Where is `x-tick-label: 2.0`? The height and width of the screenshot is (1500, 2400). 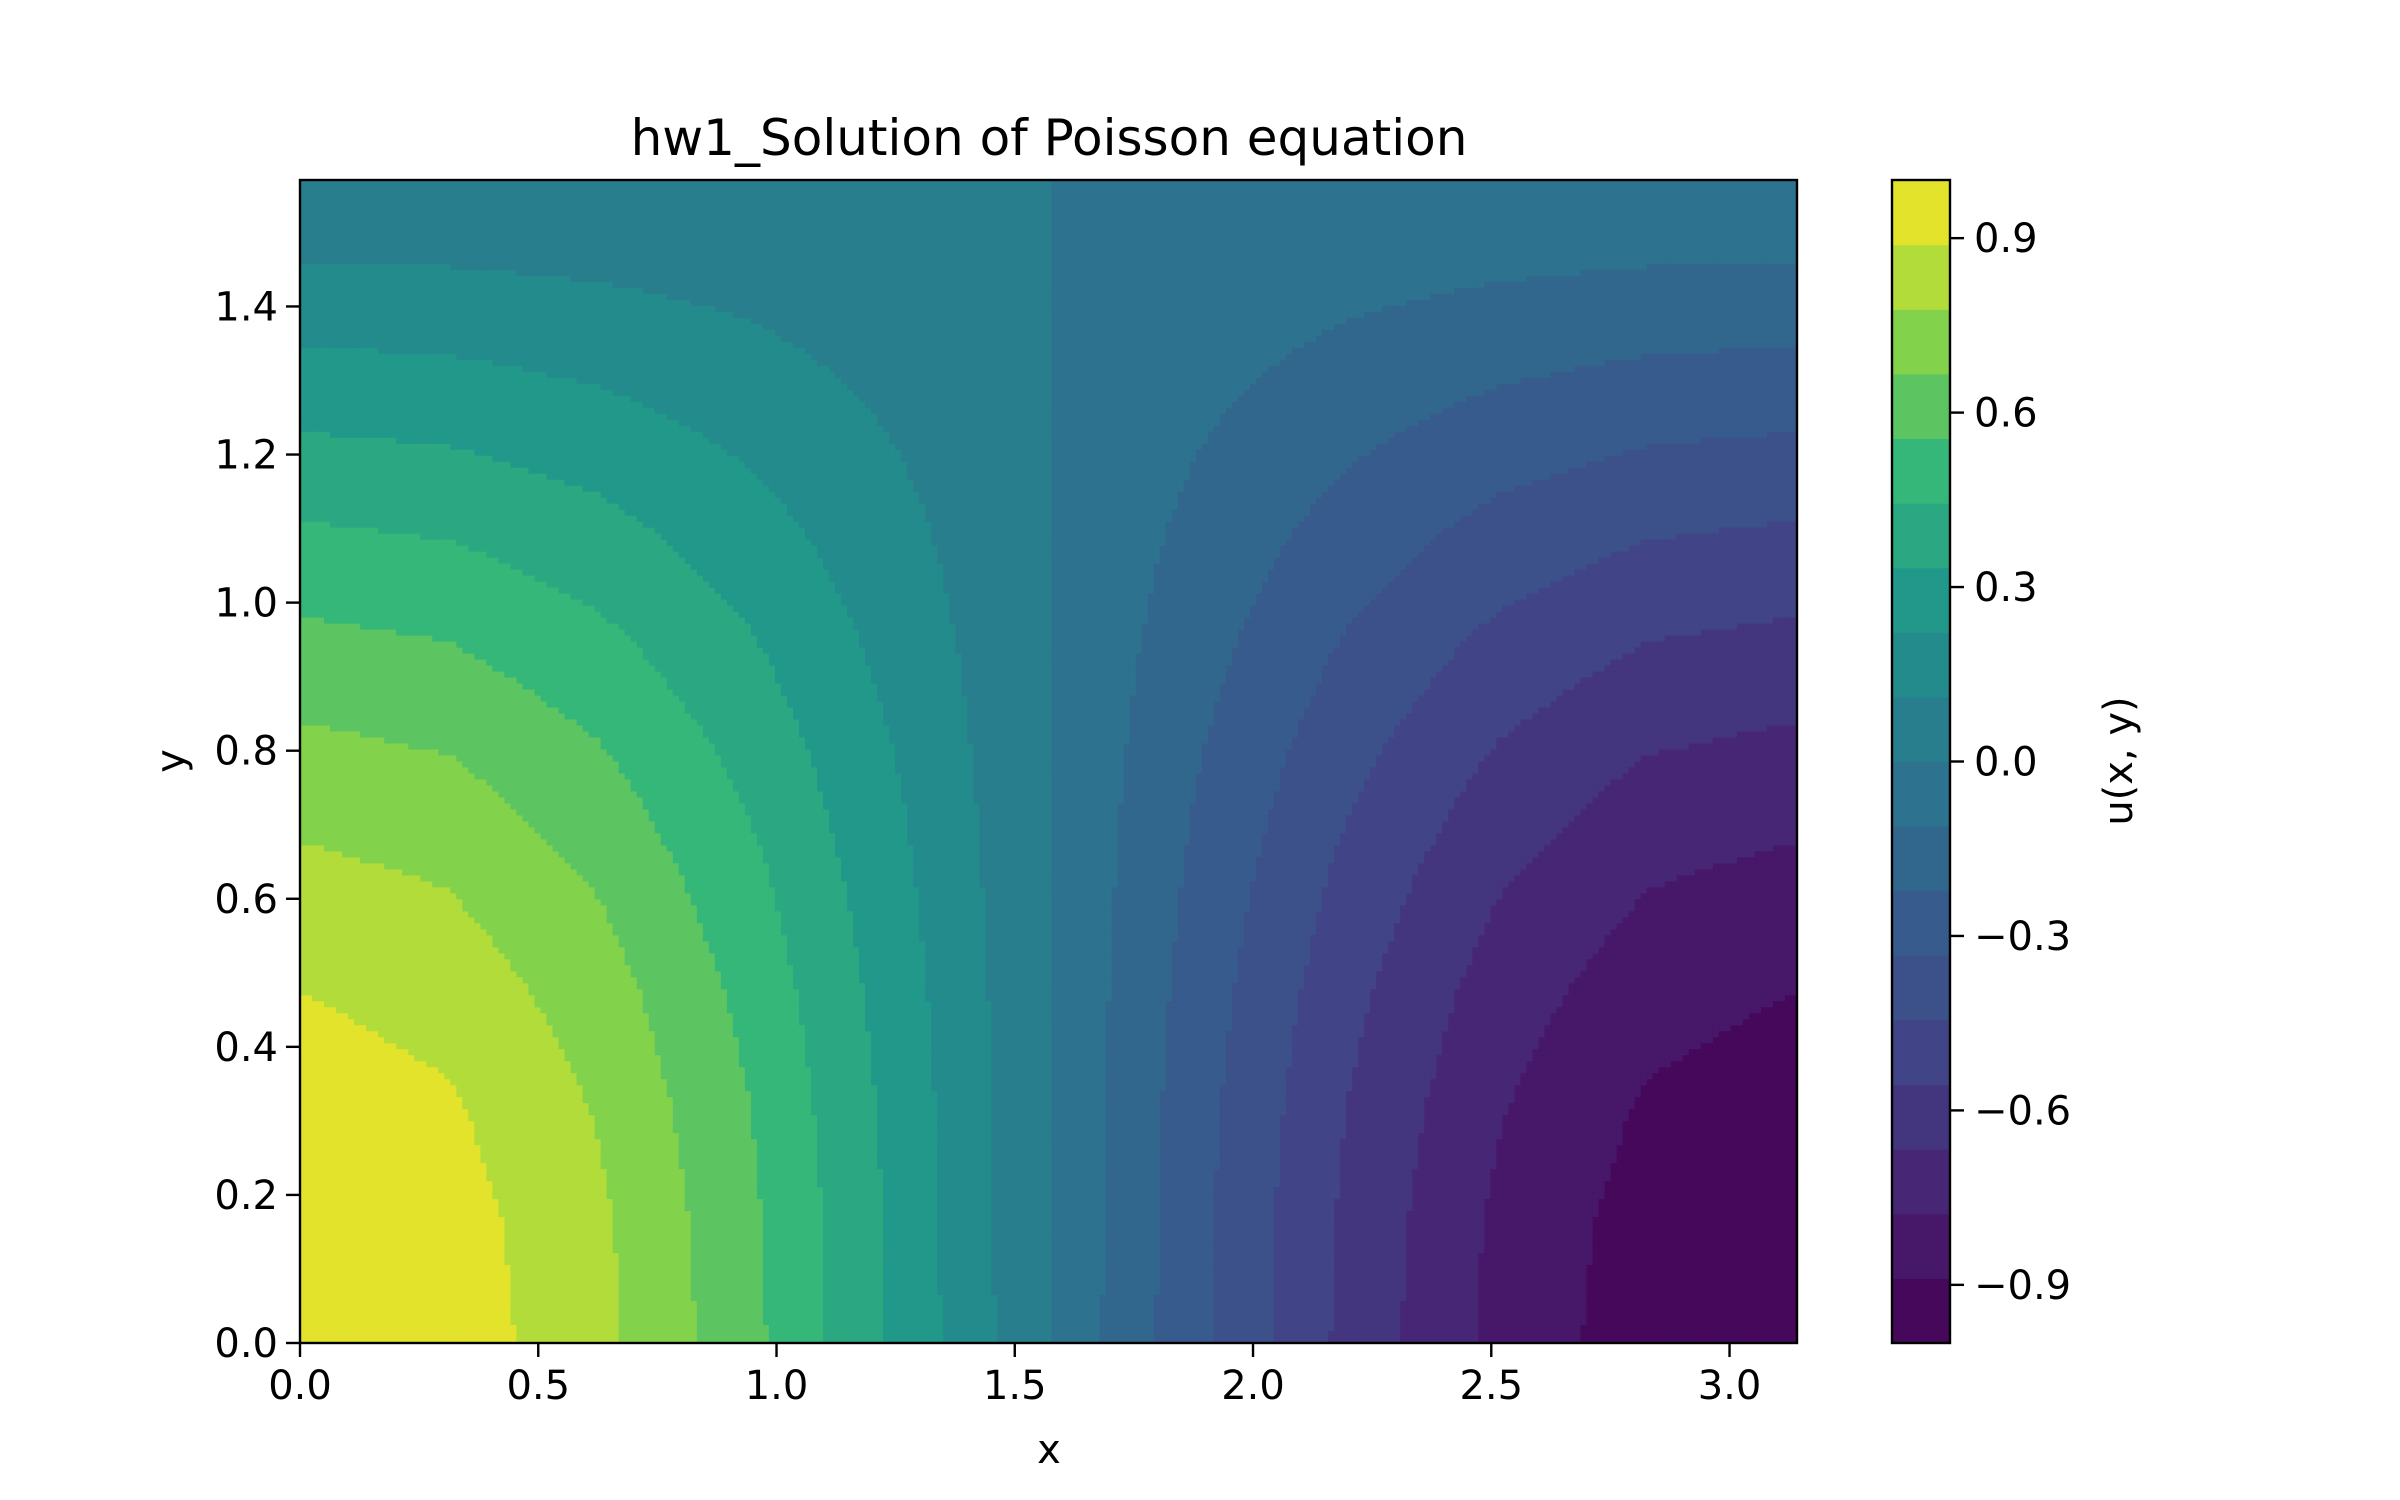
x-tick-label: 2.0 is located at coordinates (1253, 1386).